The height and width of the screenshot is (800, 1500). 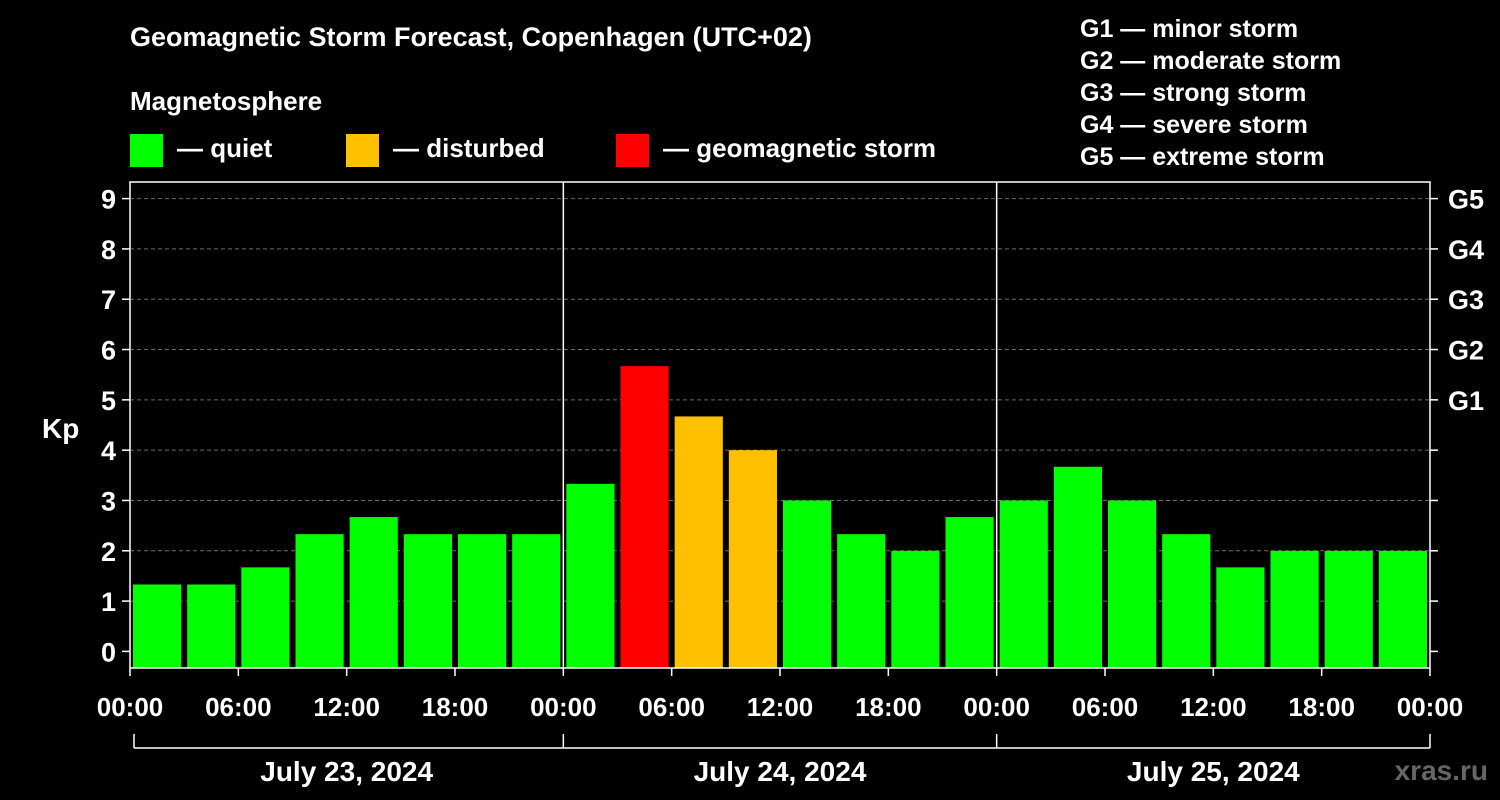 I want to click on y-tick-label: 6, so click(x=108, y=351).